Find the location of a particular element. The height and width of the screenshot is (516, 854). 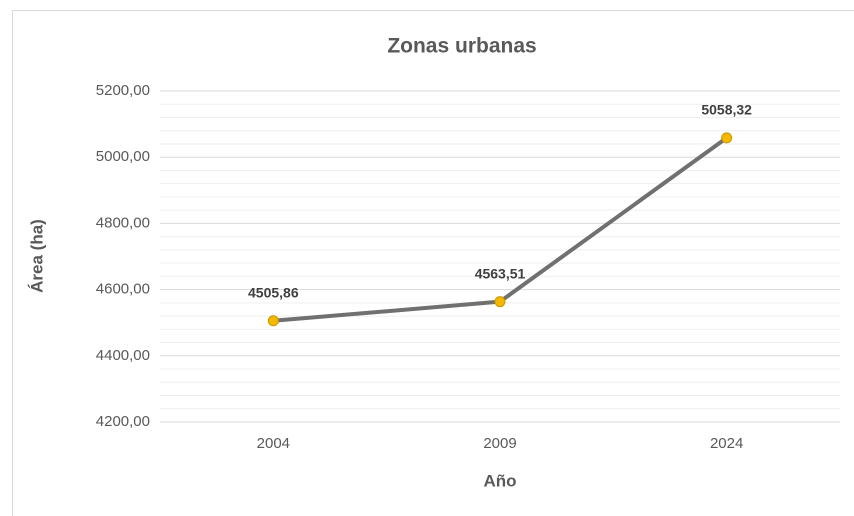

y-tick-label: 5000,00 is located at coordinates (123, 156).